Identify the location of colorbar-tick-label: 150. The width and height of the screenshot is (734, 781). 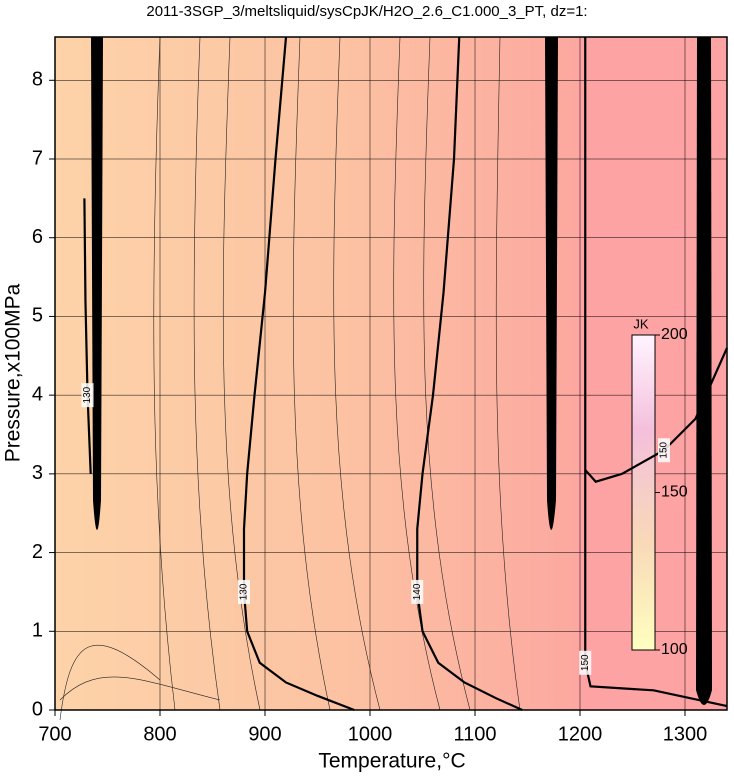
(674, 492).